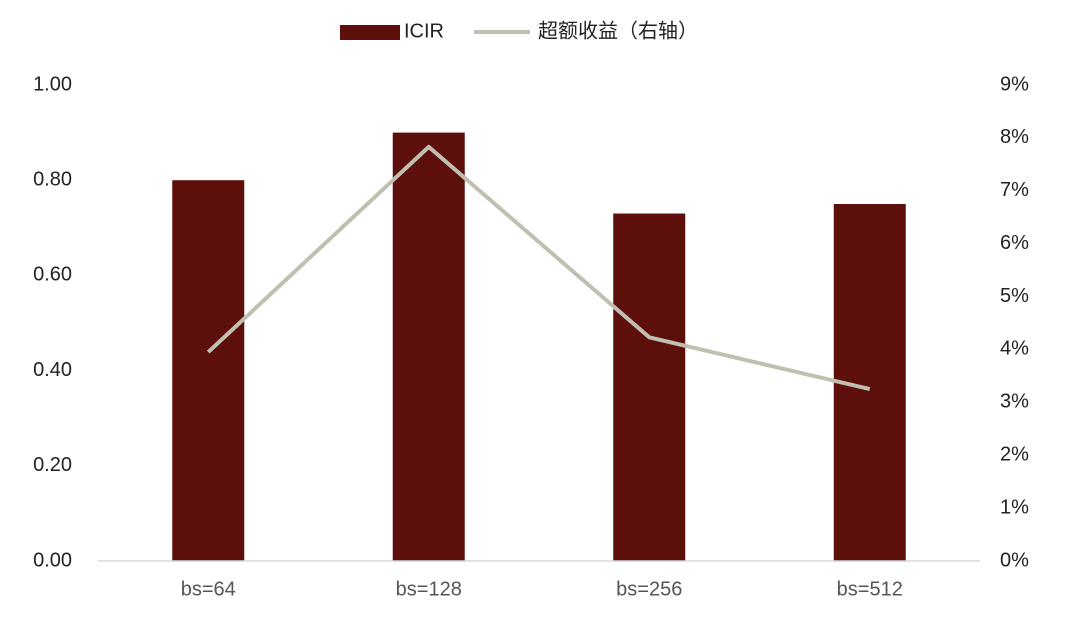 This screenshot has width=1080, height=632. What do you see at coordinates (52, 465) in the screenshot?
I see `y-tick-label: 0.20` at bounding box center [52, 465].